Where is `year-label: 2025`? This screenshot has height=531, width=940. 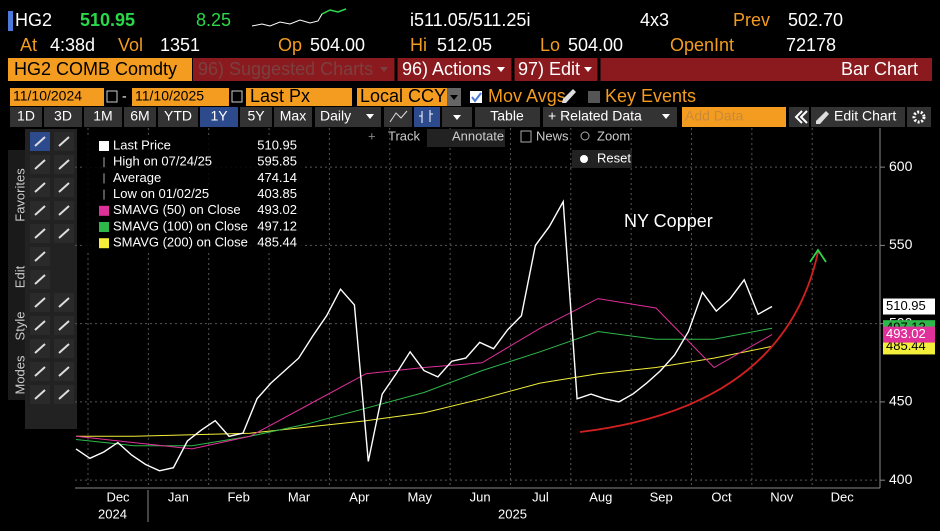 year-label: 2025 is located at coordinates (512, 513).